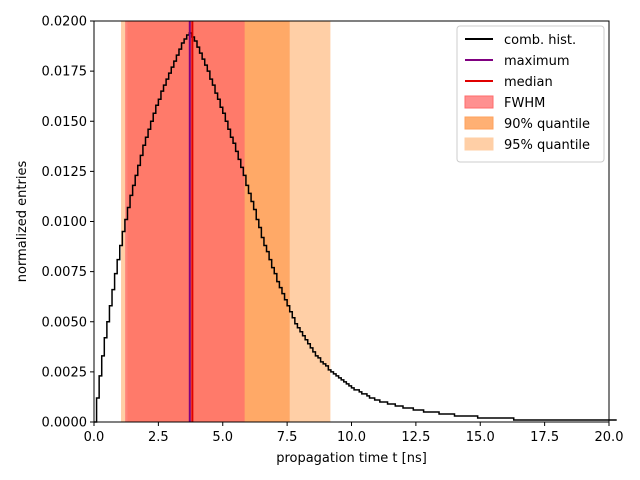  What do you see at coordinates (479, 123) in the screenshot?
I see `legend-swatch-q90` at bounding box center [479, 123].